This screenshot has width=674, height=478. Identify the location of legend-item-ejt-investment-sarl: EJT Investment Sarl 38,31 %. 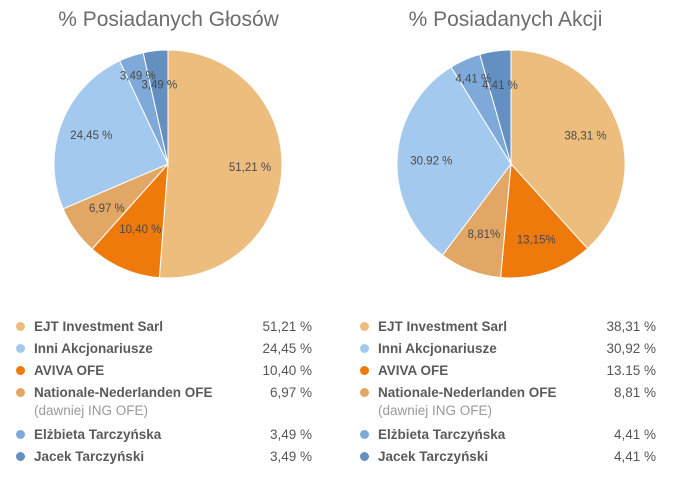
(510, 329).